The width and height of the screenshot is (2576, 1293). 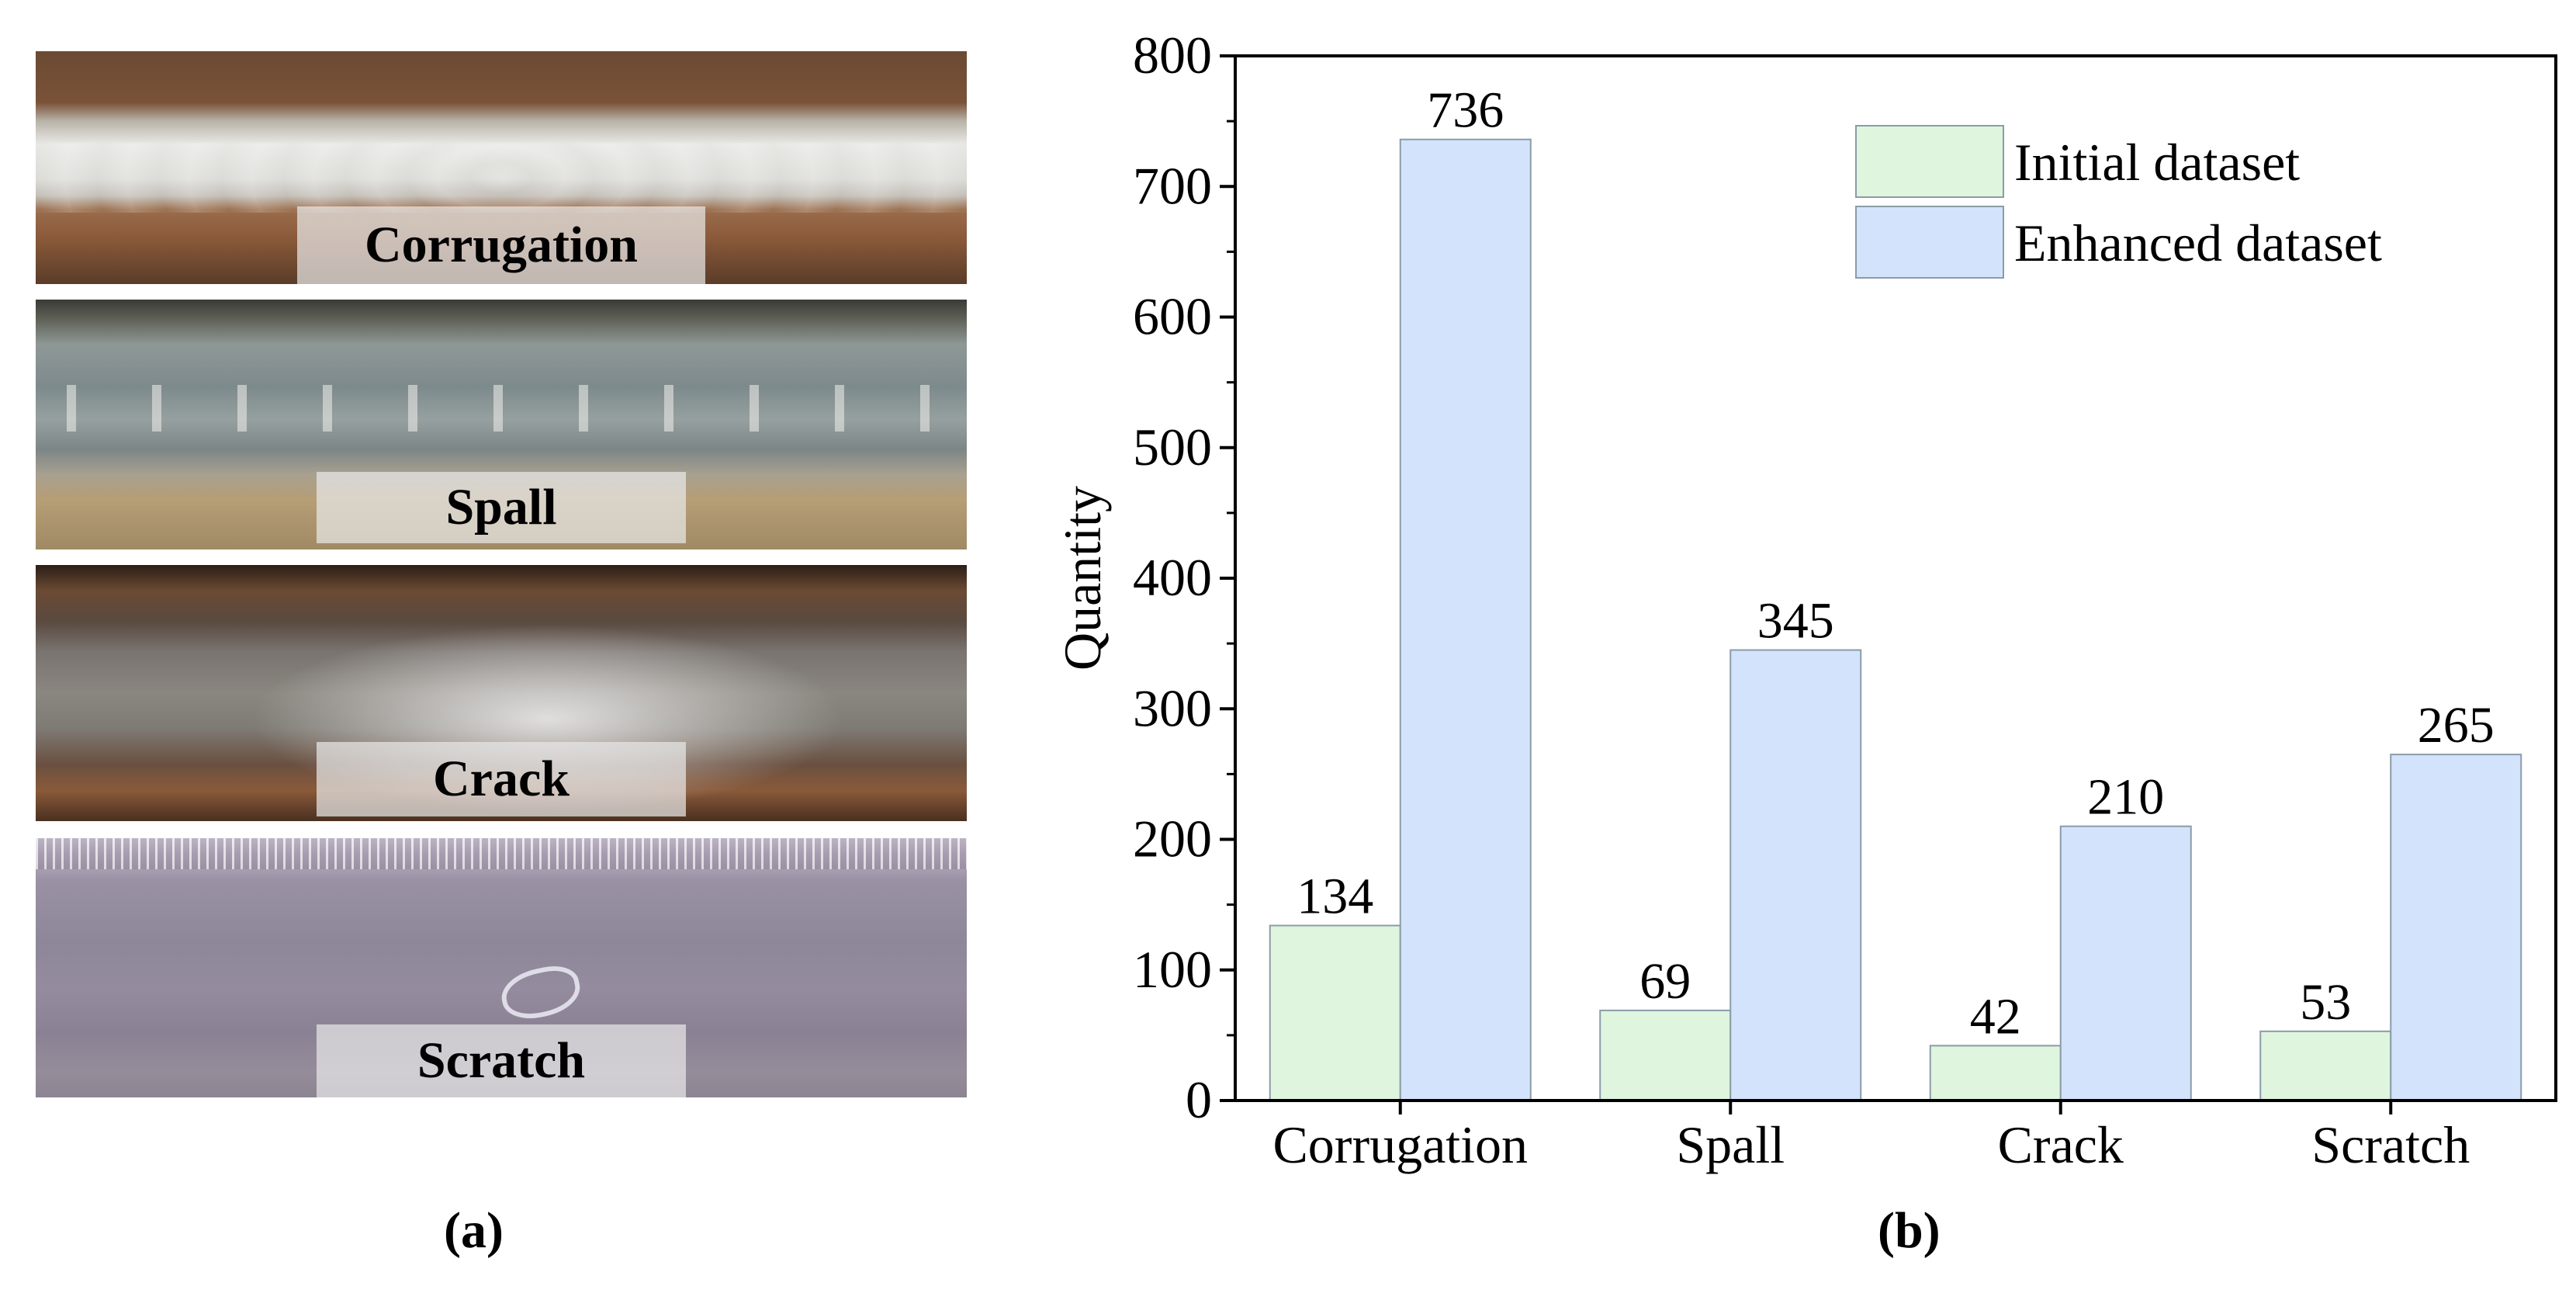 I want to click on y-tick-label: 100, so click(x=1172, y=969).